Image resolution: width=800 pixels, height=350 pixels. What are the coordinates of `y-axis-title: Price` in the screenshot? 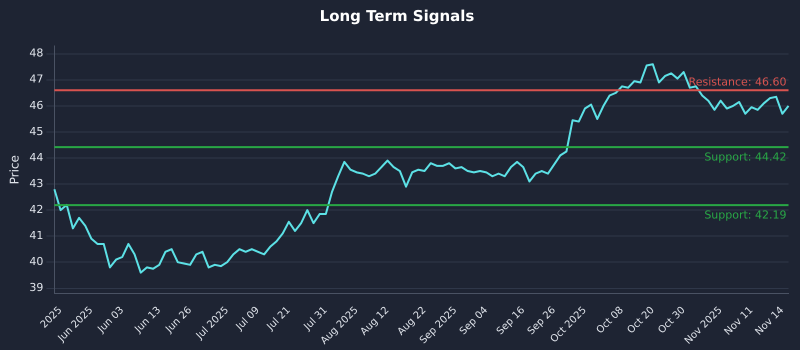 It's located at (14, 169).